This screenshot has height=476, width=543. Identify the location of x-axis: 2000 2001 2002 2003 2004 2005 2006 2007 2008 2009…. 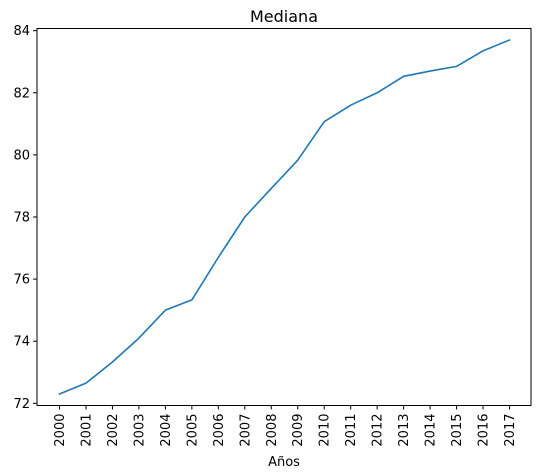
(285, 426).